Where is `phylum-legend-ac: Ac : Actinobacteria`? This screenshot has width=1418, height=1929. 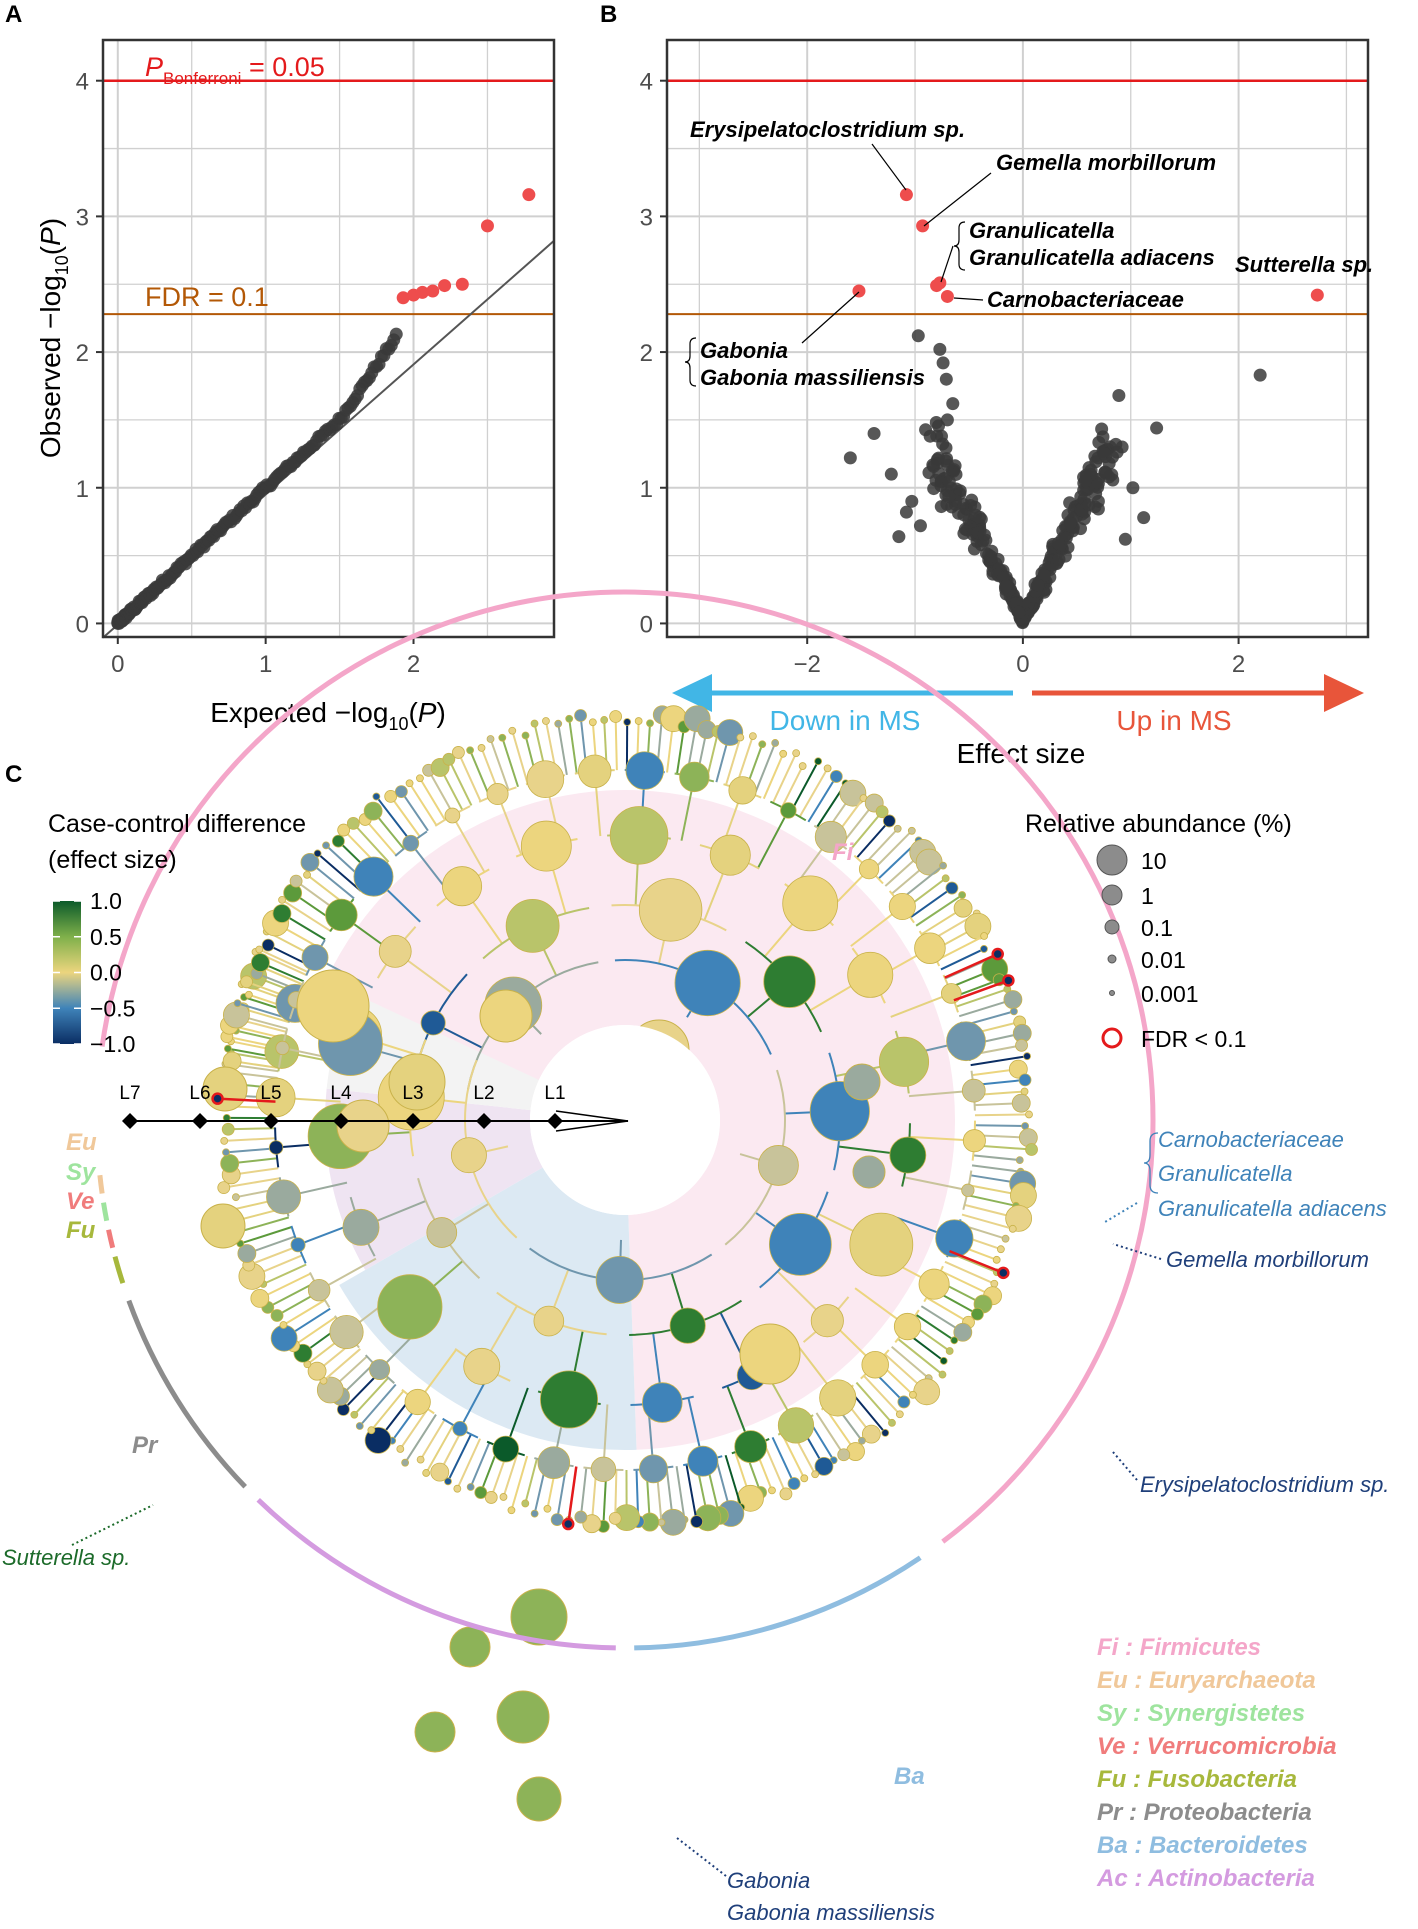
phylum-legend-ac: Ac : Actinobacteria is located at coordinates (1205, 1878).